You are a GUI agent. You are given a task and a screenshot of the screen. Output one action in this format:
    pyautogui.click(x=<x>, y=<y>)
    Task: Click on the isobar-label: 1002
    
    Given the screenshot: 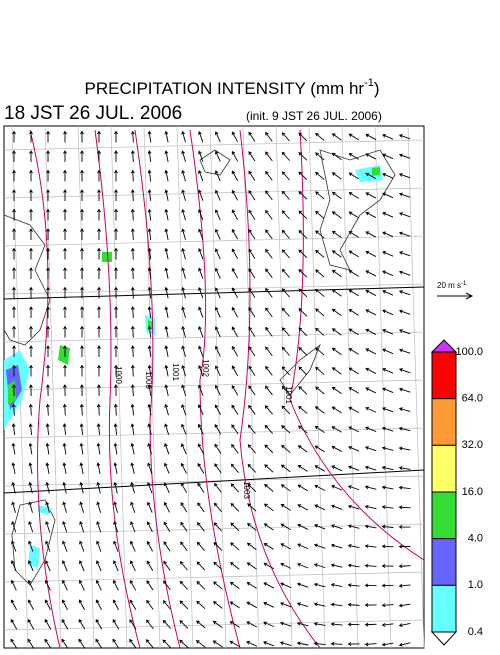 What is the action you would take?
    pyautogui.click(x=205, y=368)
    